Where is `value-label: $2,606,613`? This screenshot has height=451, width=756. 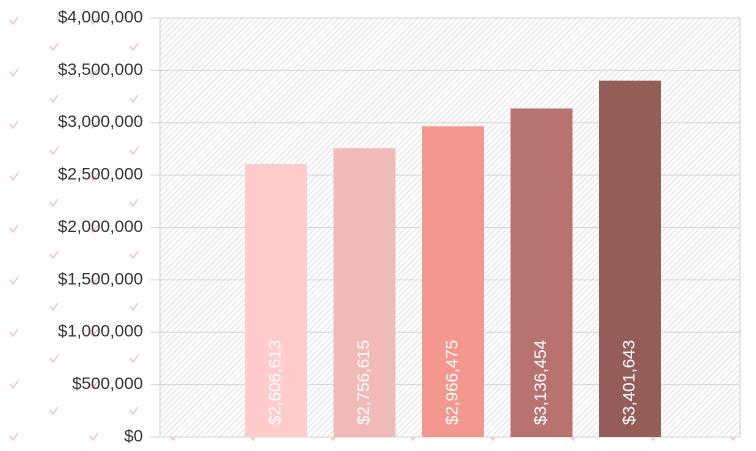
value-label: $2,606,613 is located at coordinates (274, 382).